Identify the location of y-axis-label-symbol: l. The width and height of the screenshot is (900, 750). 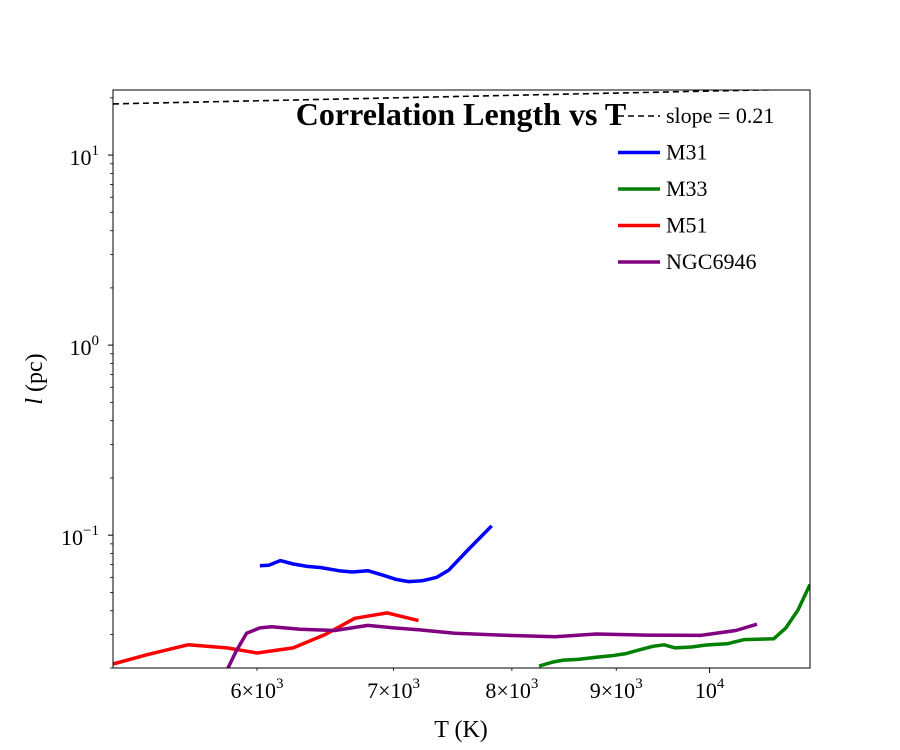
(35, 401).